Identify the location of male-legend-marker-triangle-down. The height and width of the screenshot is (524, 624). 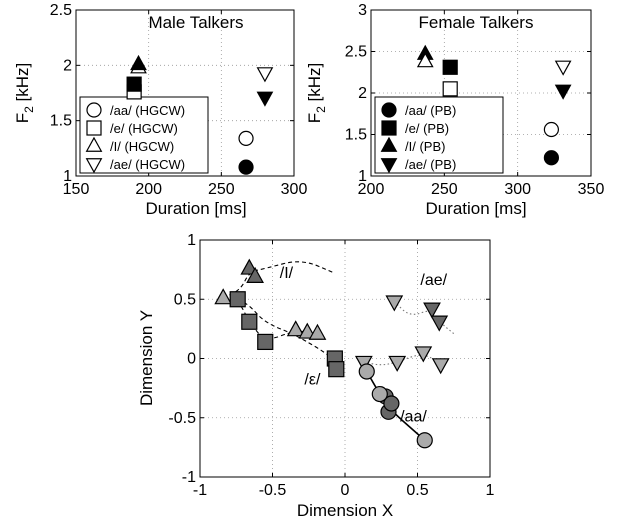
(94, 166).